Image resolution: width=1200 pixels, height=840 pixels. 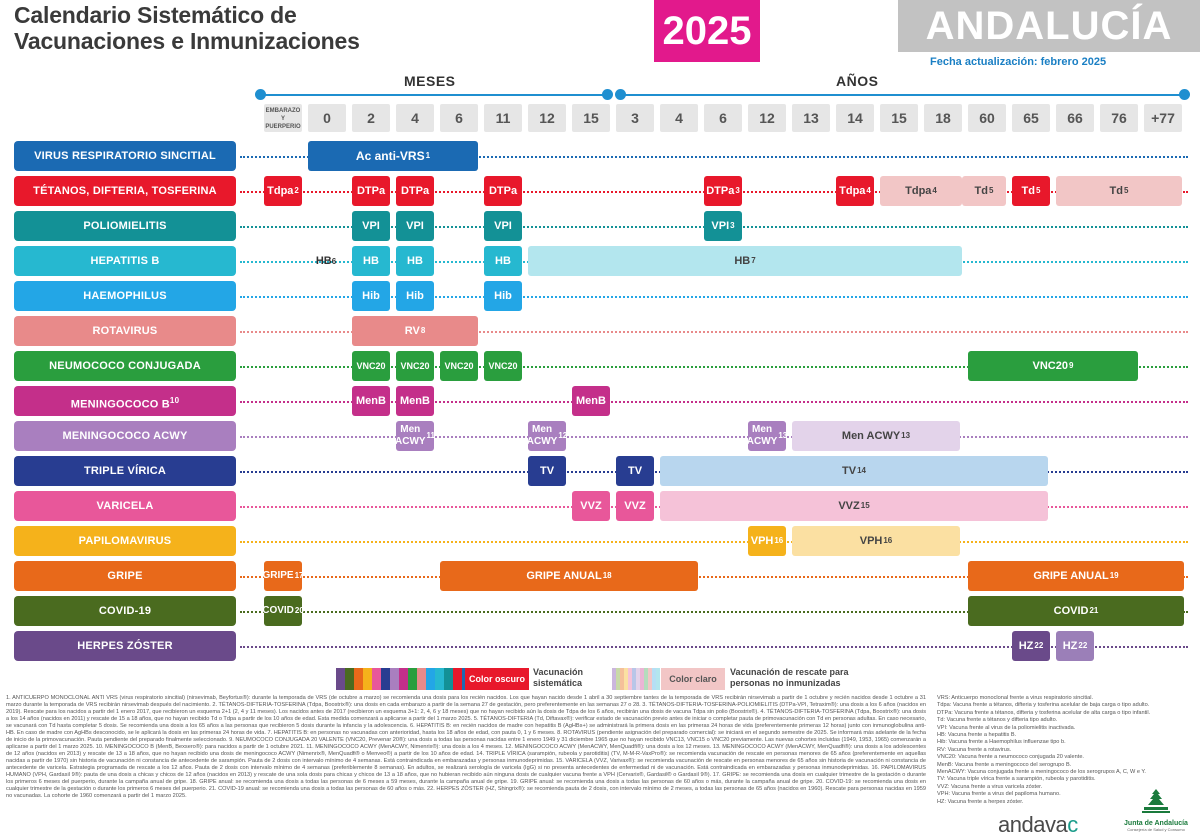 What do you see at coordinates (854, 471) in the screenshot?
I see `vaccine-tv-rescue: TV 14` at bounding box center [854, 471].